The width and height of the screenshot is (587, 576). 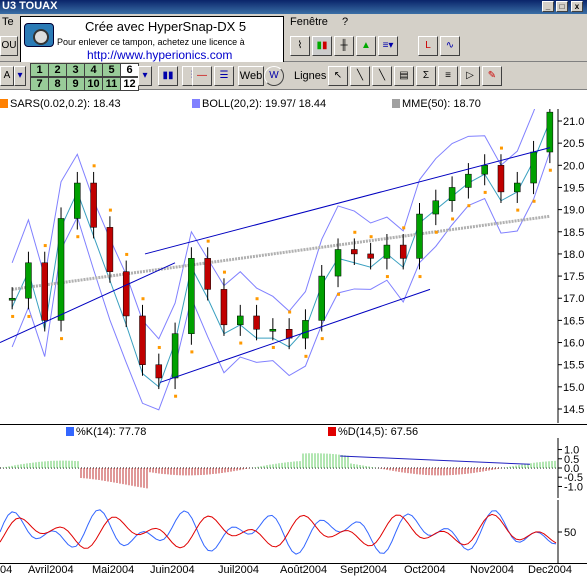 I want to click on period-button-5: 5, so click(x=111, y=70).